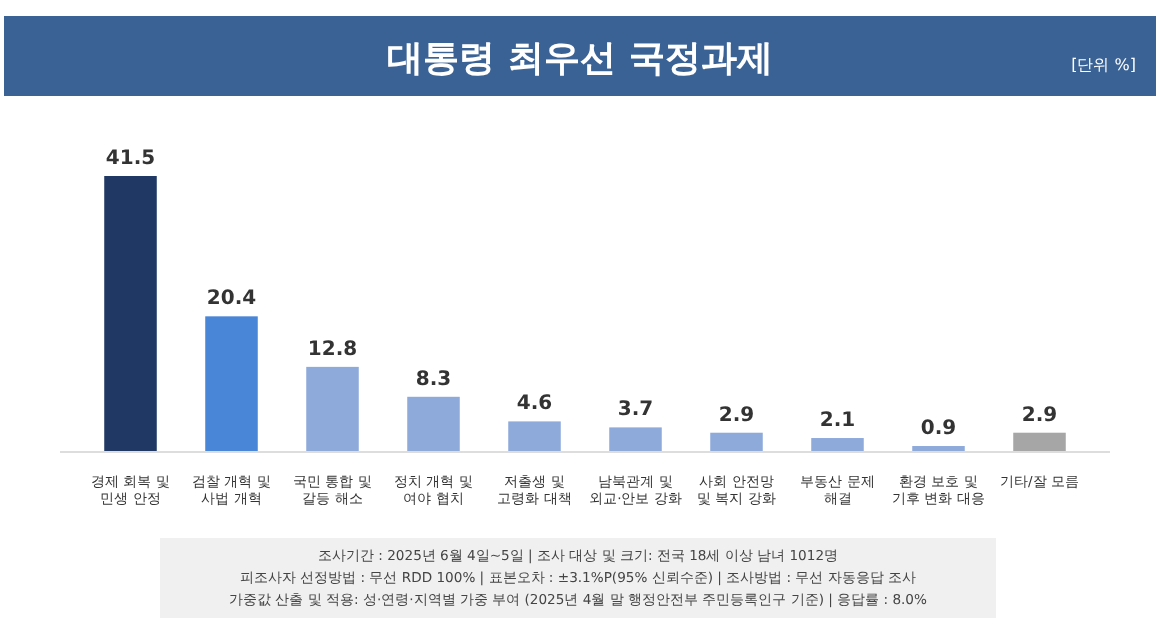  I want to click on data-label: 12.8, so click(332, 349).